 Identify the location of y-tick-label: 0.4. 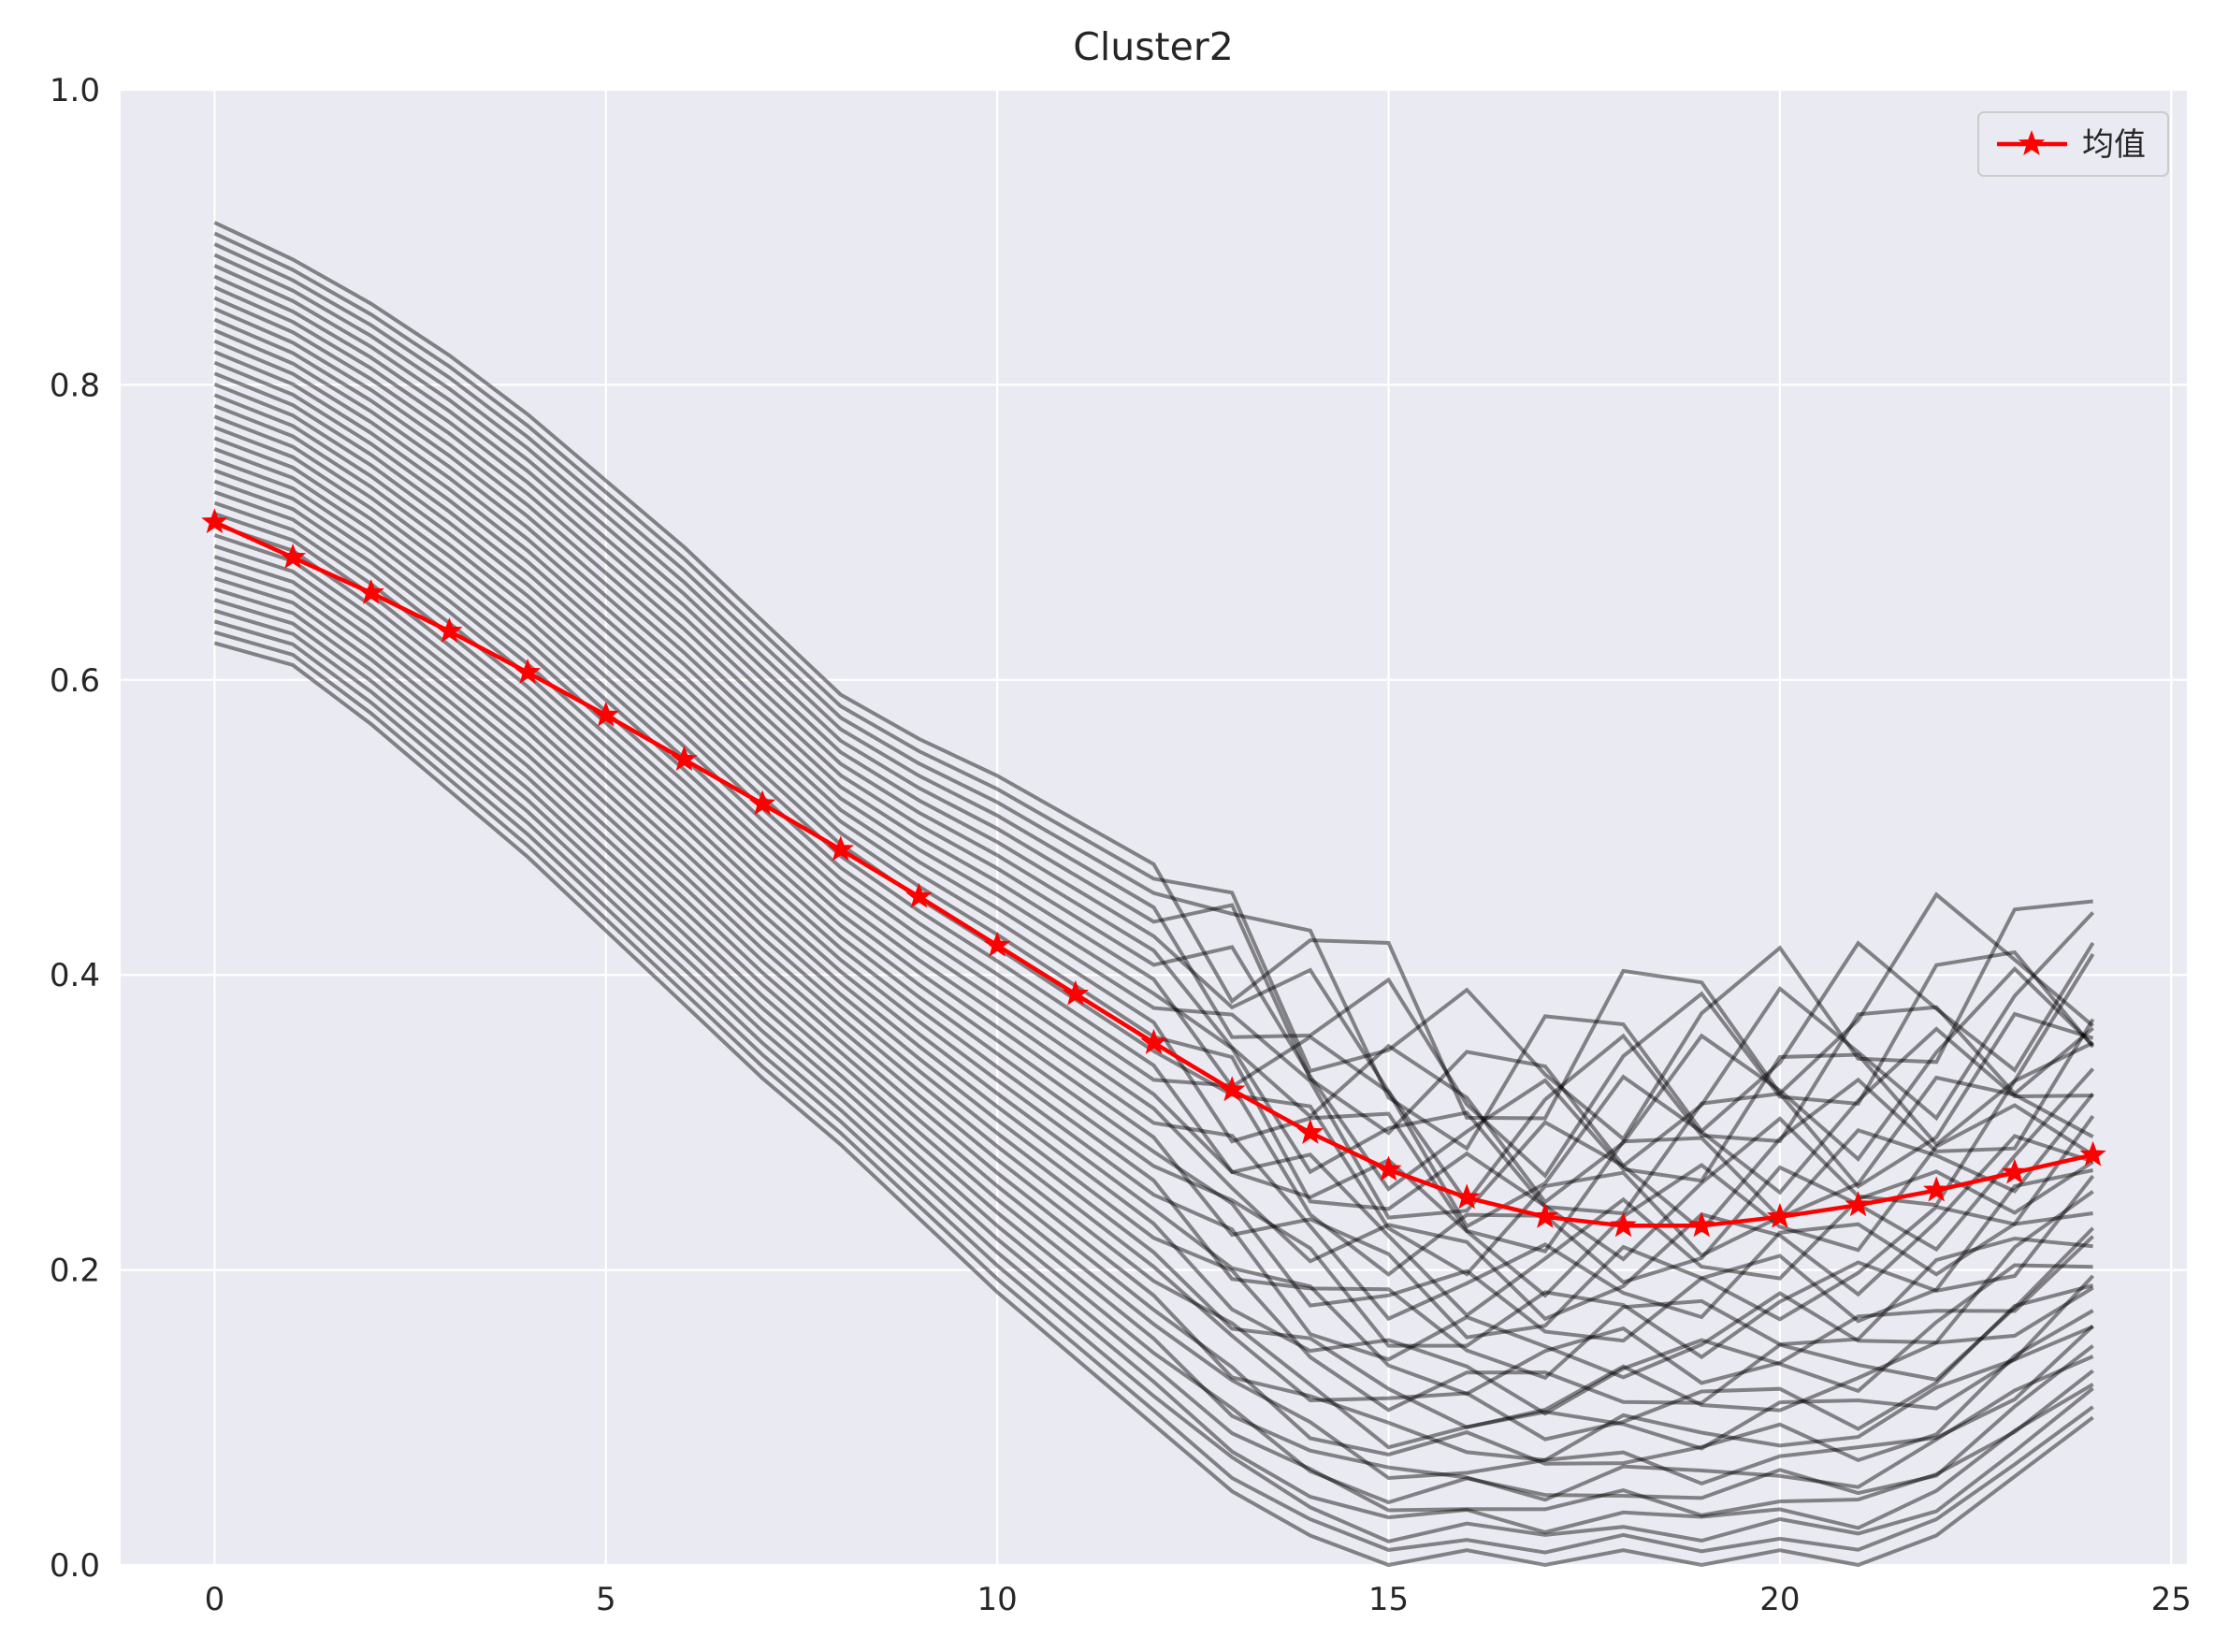
(75, 975).